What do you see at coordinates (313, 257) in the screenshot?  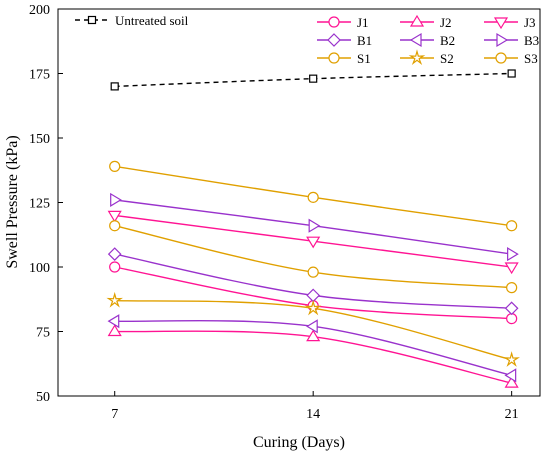 I see `series-line-s1` at bounding box center [313, 257].